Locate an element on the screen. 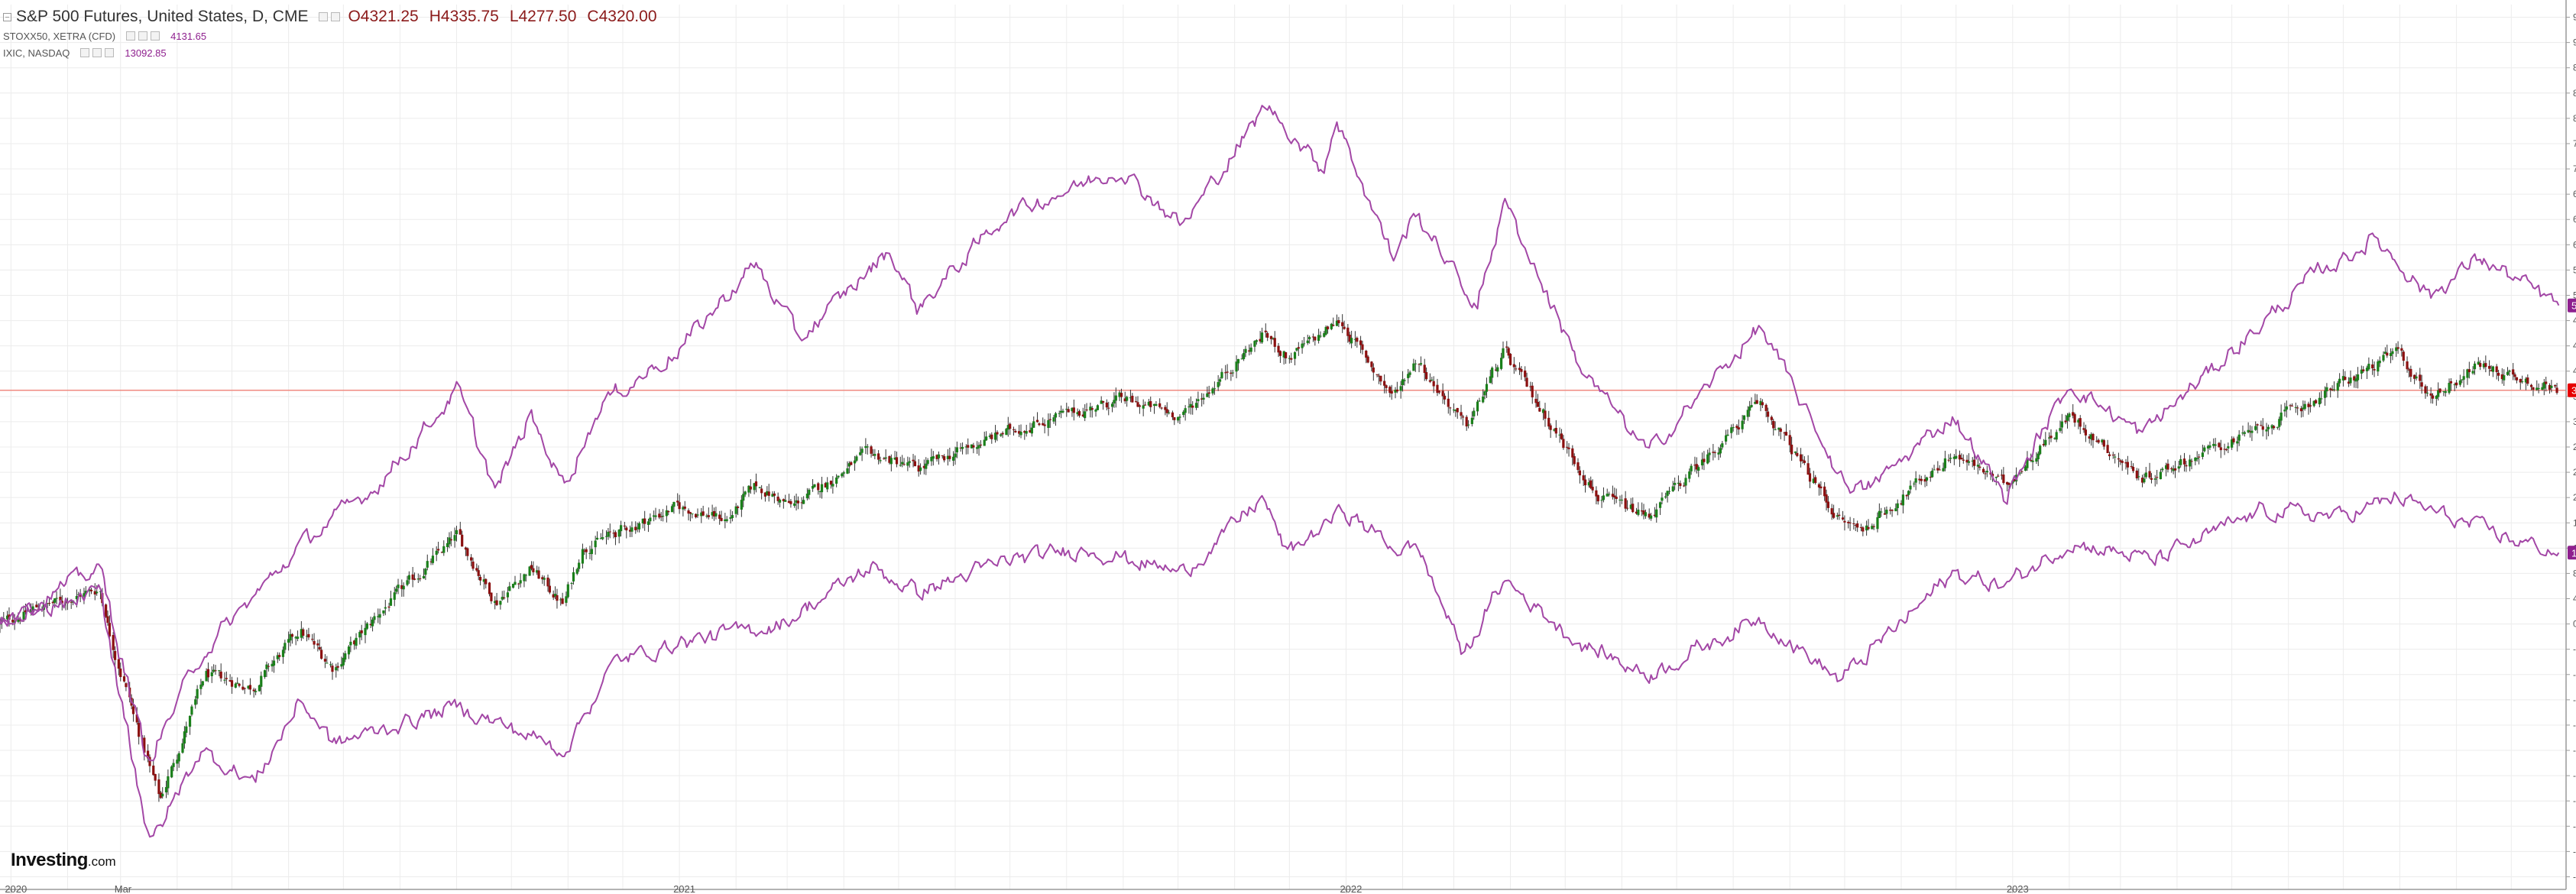 The image size is (2576, 894). y-tick-label: 76.00% is located at coordinates (2574, 143).